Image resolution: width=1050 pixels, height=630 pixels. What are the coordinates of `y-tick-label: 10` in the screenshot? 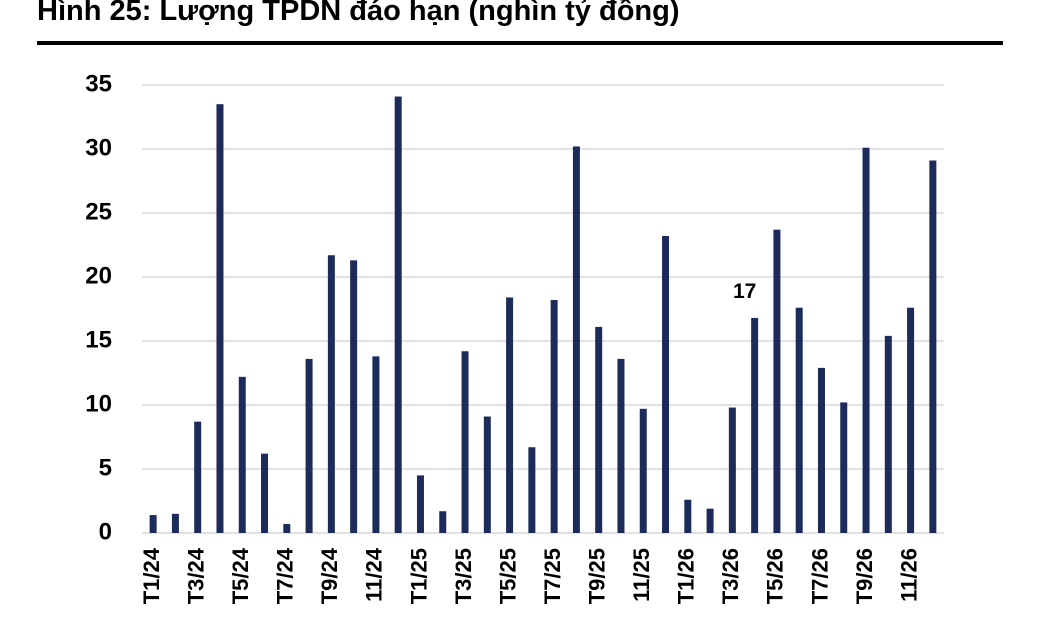 It's located at (98, 403).